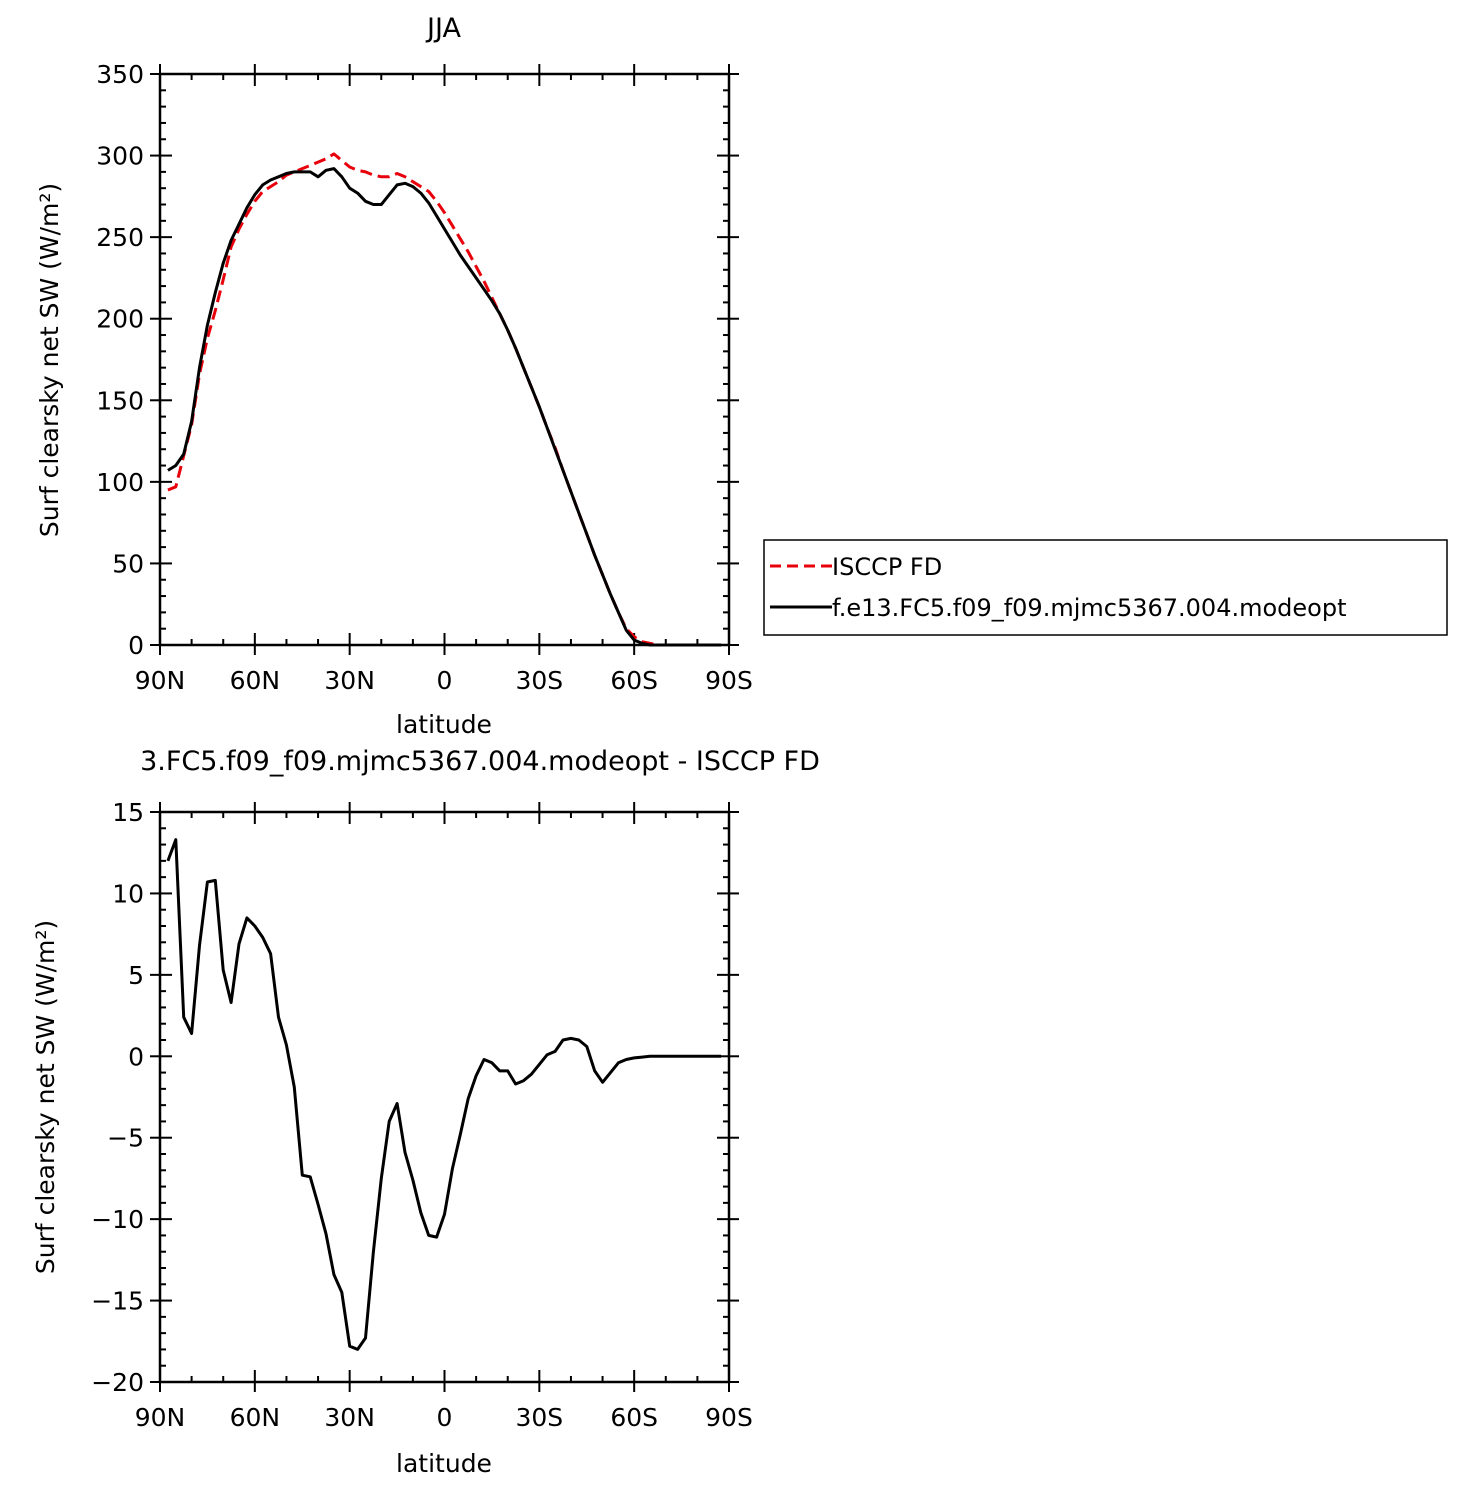 The image size is (1483, 1485). Describe the element at coordinates (120, 156) in the screenshot. I see `y-tick-label: 300` at that location.